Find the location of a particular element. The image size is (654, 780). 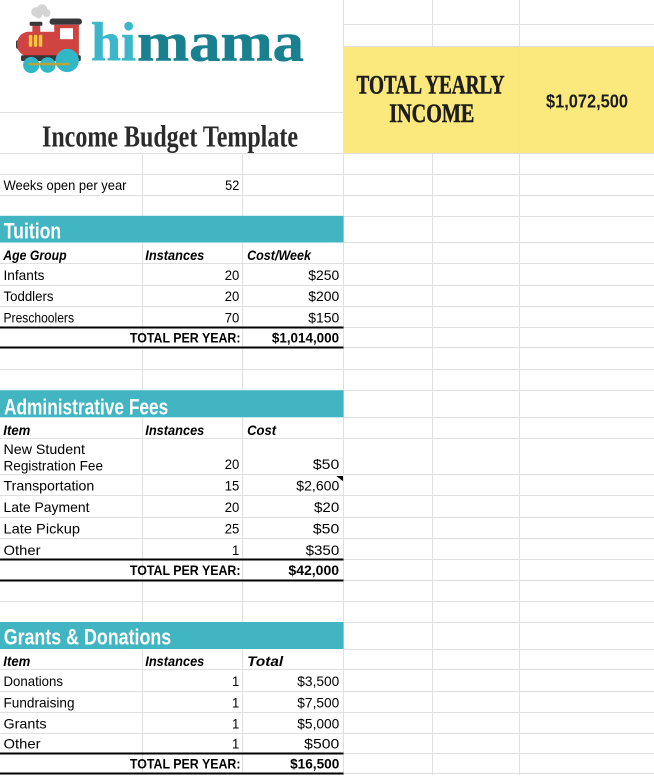

svg-text: $20 is located at coordinates (327, 507).